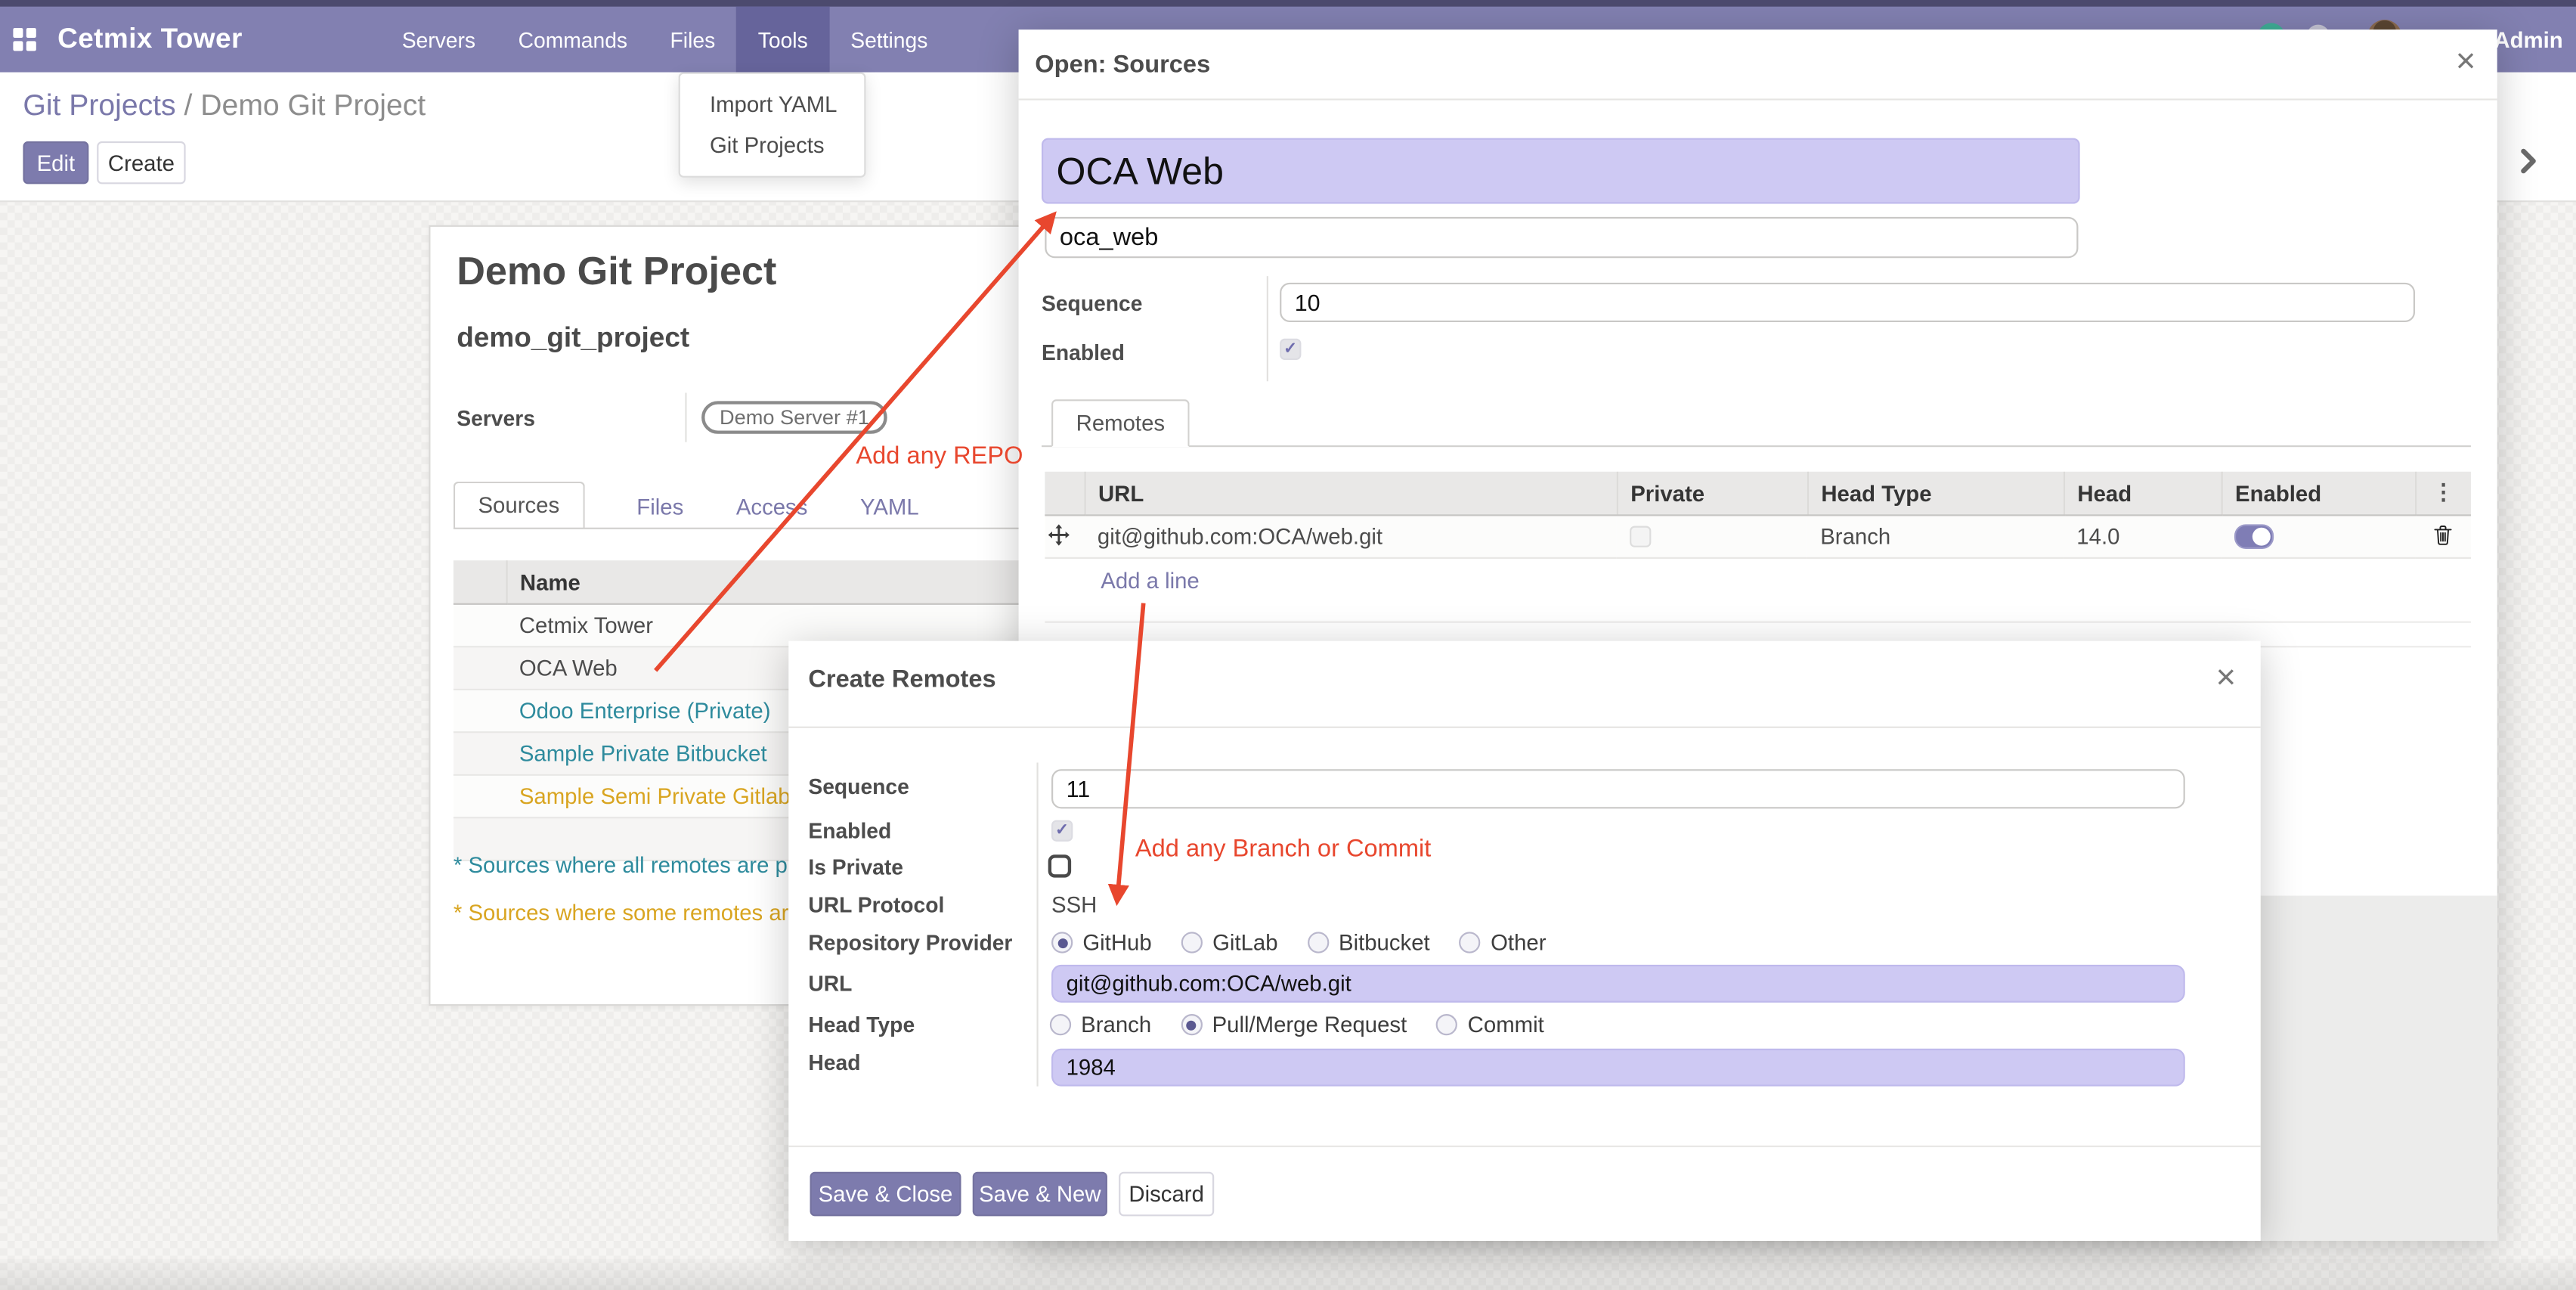 The width and height of the screenshot is (2576, 1290). Describe the element at coordinates (573, 338) in the screenshot. I see `project-technical-name: demo_git_project` at that location.